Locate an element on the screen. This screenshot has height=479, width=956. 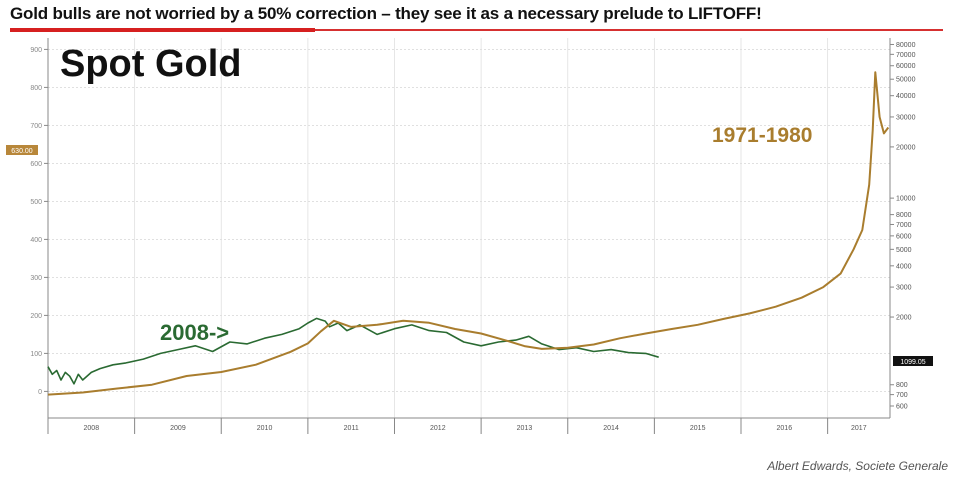
x-tick-label: 2008 is located at coordinates (92, 428).